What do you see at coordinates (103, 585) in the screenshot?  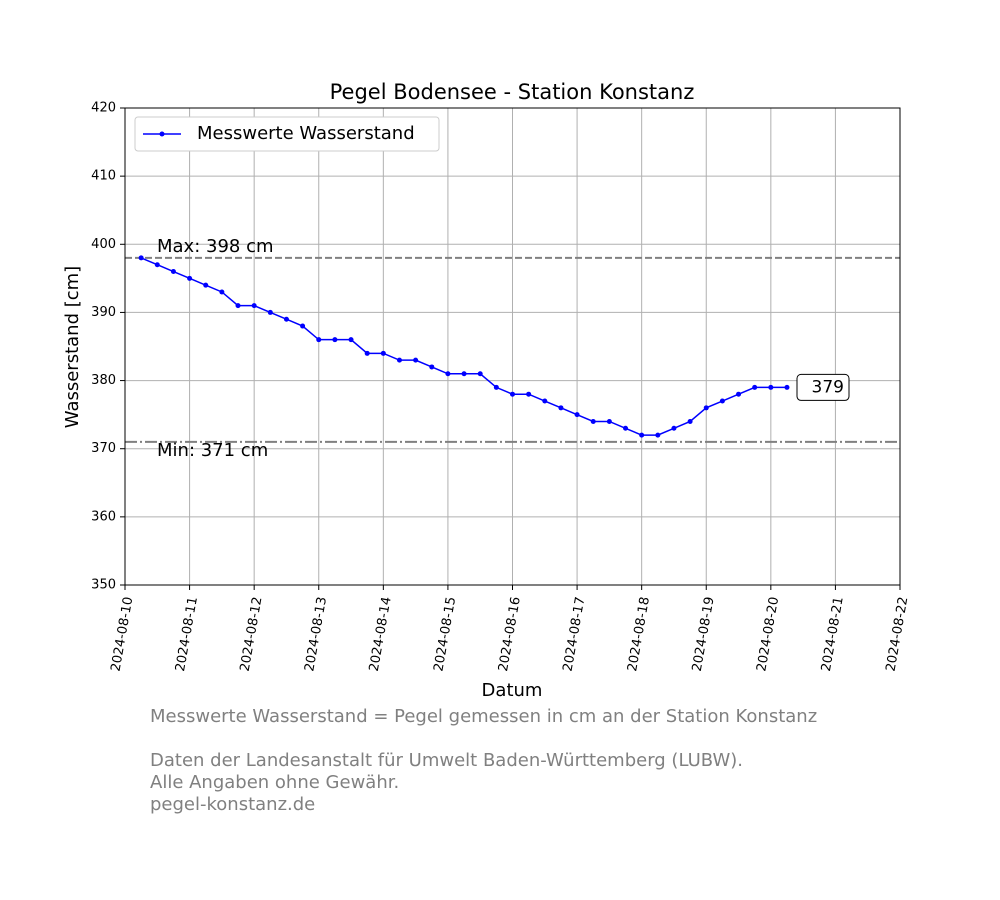 I see `y-tick-label: 350` at bounding box center [103, 585].